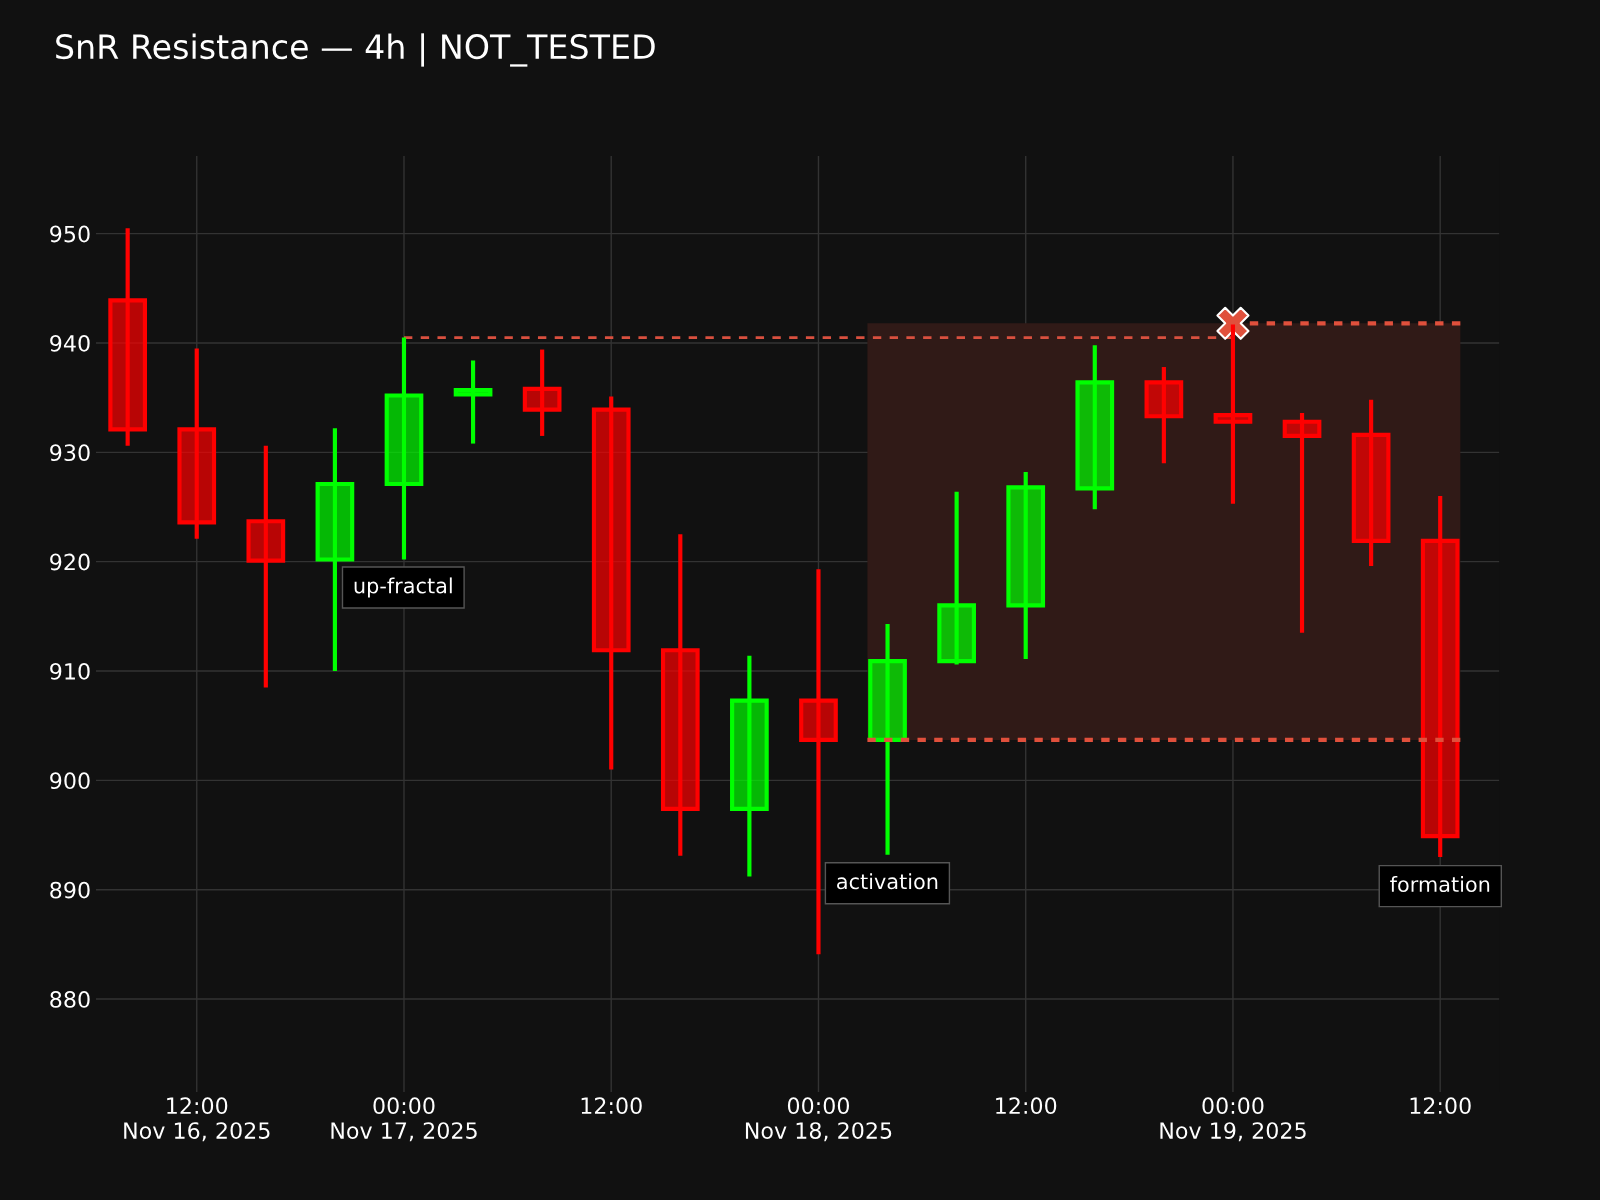 The image size is (1600, 1200). I want to click on y-tick-label: 890, so click(70, 890).